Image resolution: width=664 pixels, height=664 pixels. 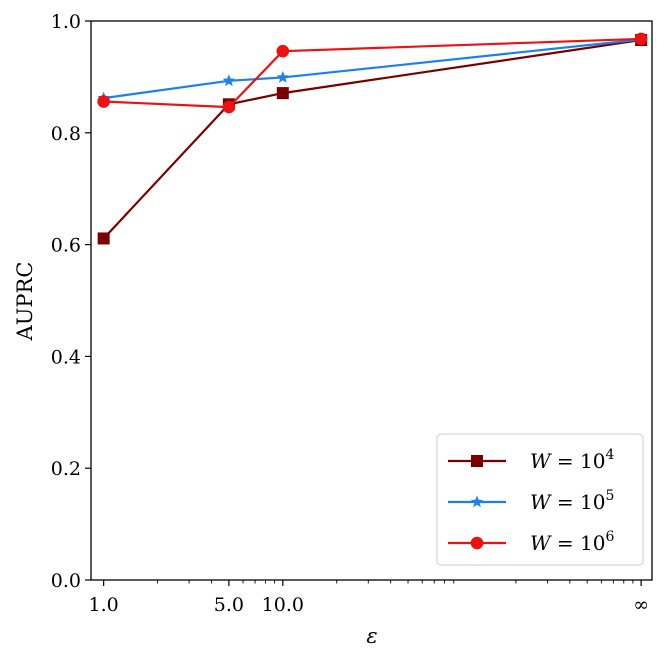 I want to click on x-tick-label: ∞, so click(x=641, y=605).